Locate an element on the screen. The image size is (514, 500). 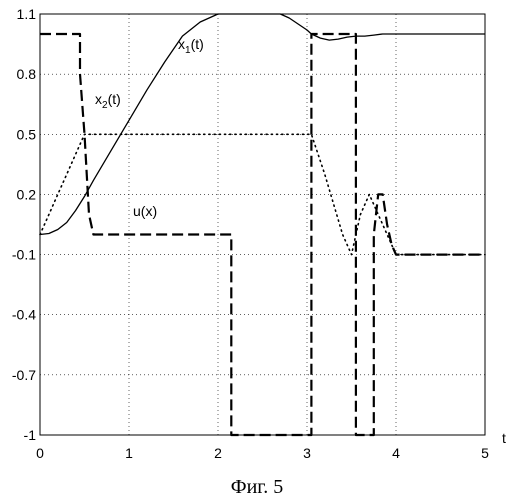
y-tick-label: 0.5 is located at coordinates (27, 134).